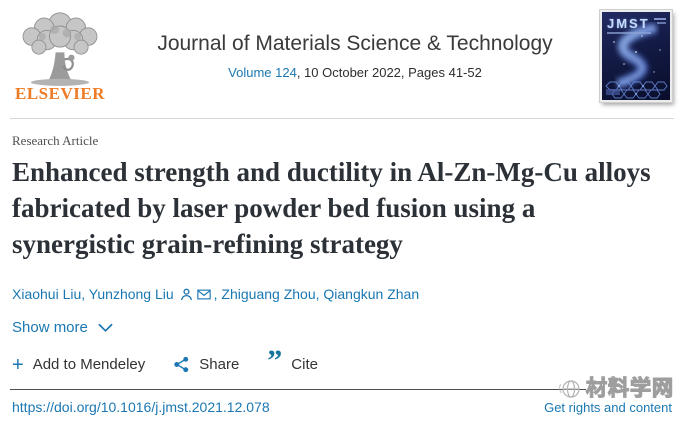 The image size is (684, 443). I want to click on plus-icon: +, so click(18, 364).